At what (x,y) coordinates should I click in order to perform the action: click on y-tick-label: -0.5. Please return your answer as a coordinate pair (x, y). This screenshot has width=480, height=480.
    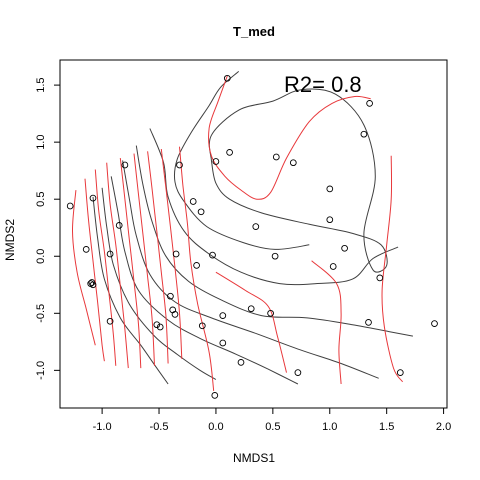
    Looking at the image, I should click on (41, 313).